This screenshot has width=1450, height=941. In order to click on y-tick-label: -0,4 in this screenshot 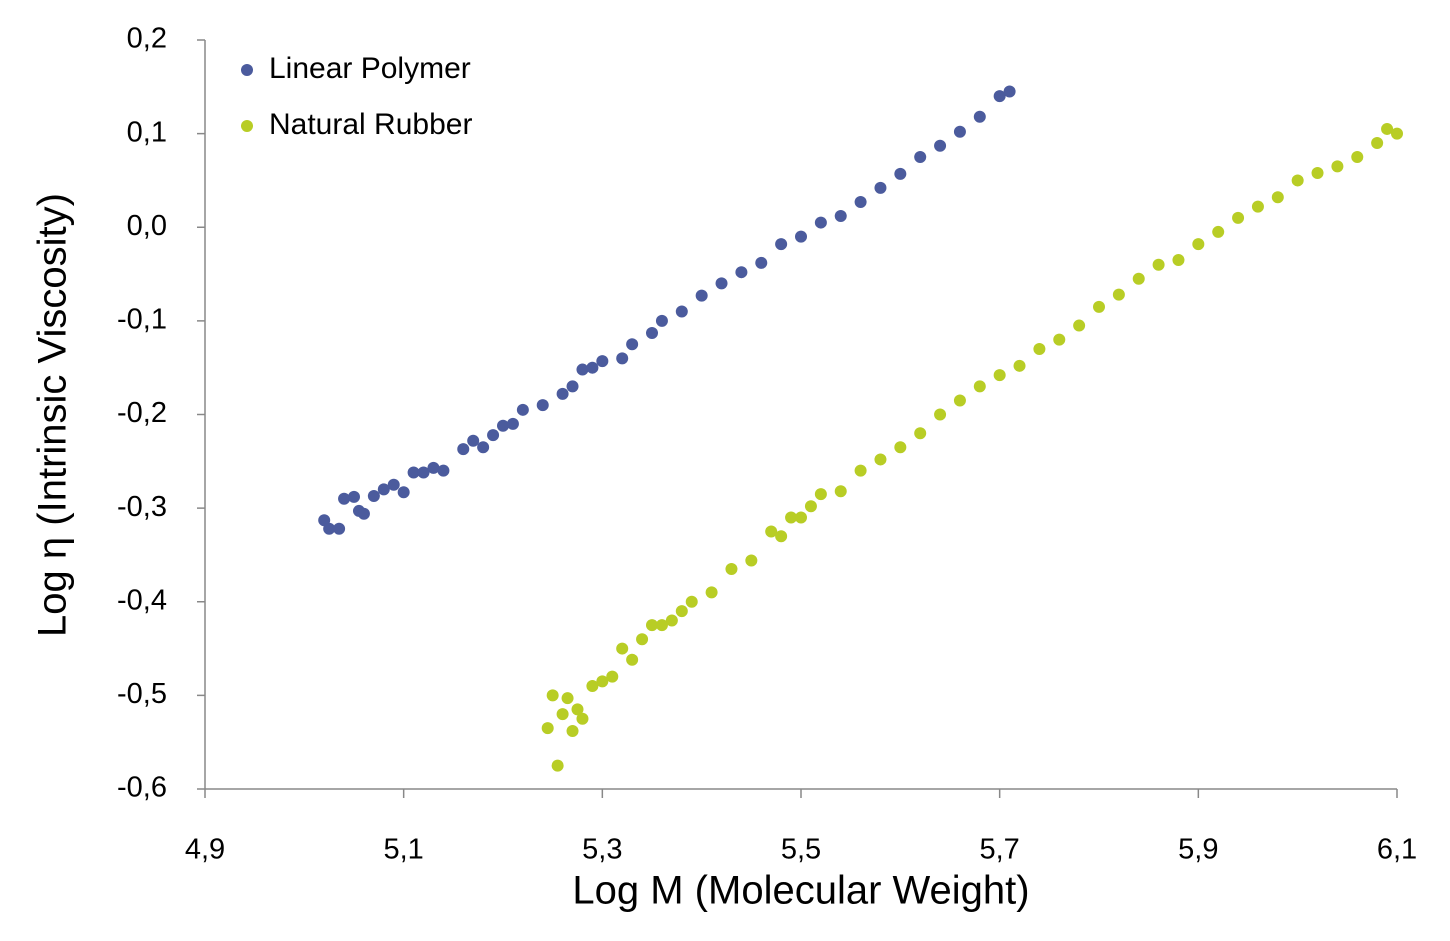, I will do `click(142, 600)`.